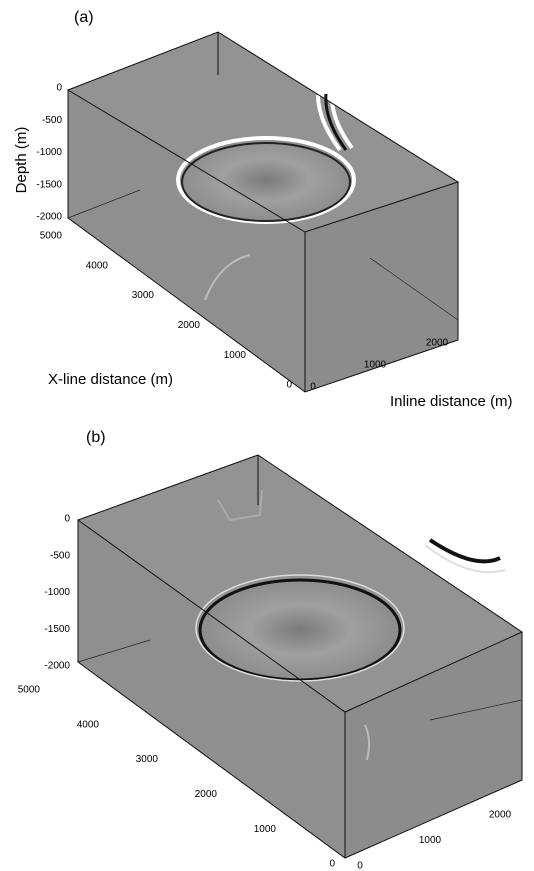  What do you see at coordinates (96, 437) in the screenshot?
I see `panel-label: (b)` at bounding box center [96, 437].